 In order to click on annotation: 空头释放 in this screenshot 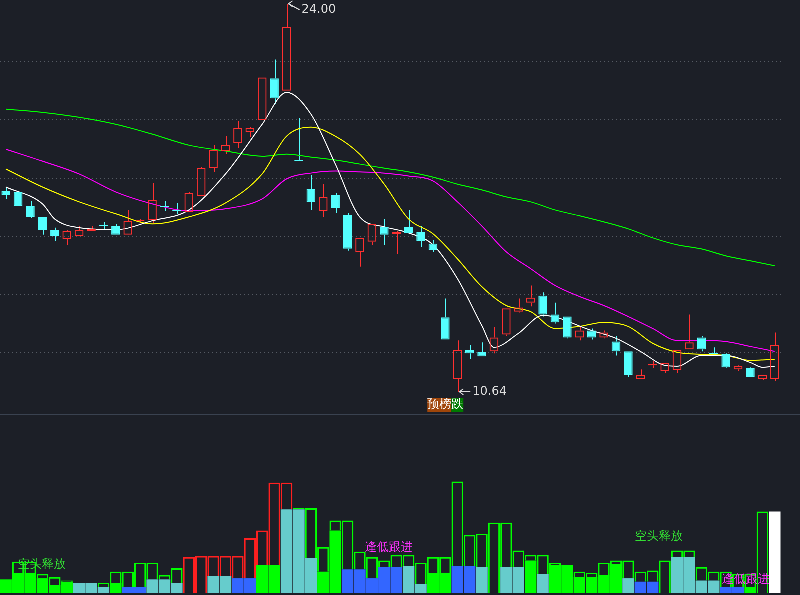, I will do `click(659, 536)`.